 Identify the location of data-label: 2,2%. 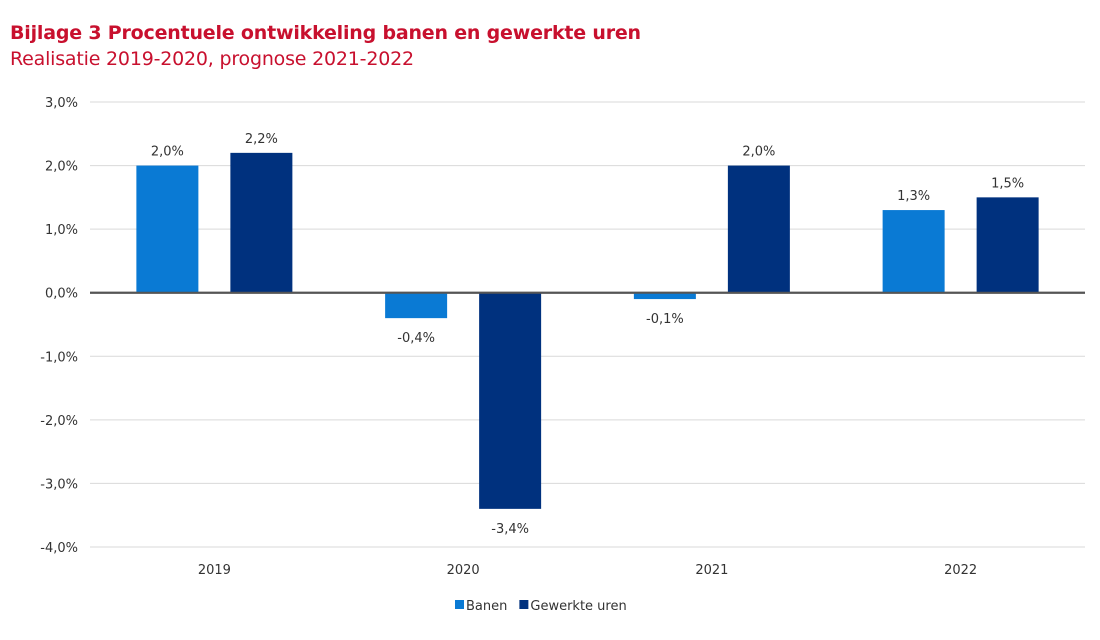
(261, 139).